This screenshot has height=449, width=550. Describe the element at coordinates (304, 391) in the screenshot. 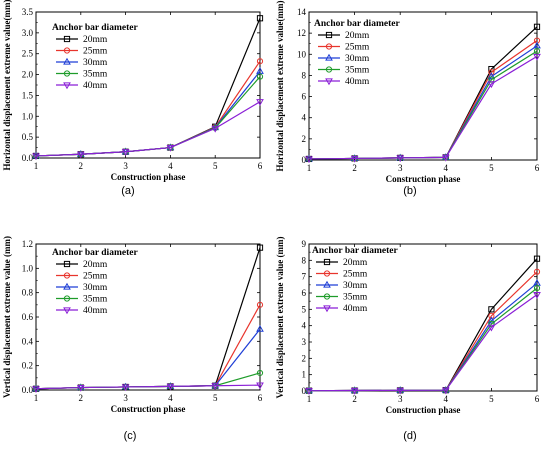

I see `y-tick-label: 0` at that location.